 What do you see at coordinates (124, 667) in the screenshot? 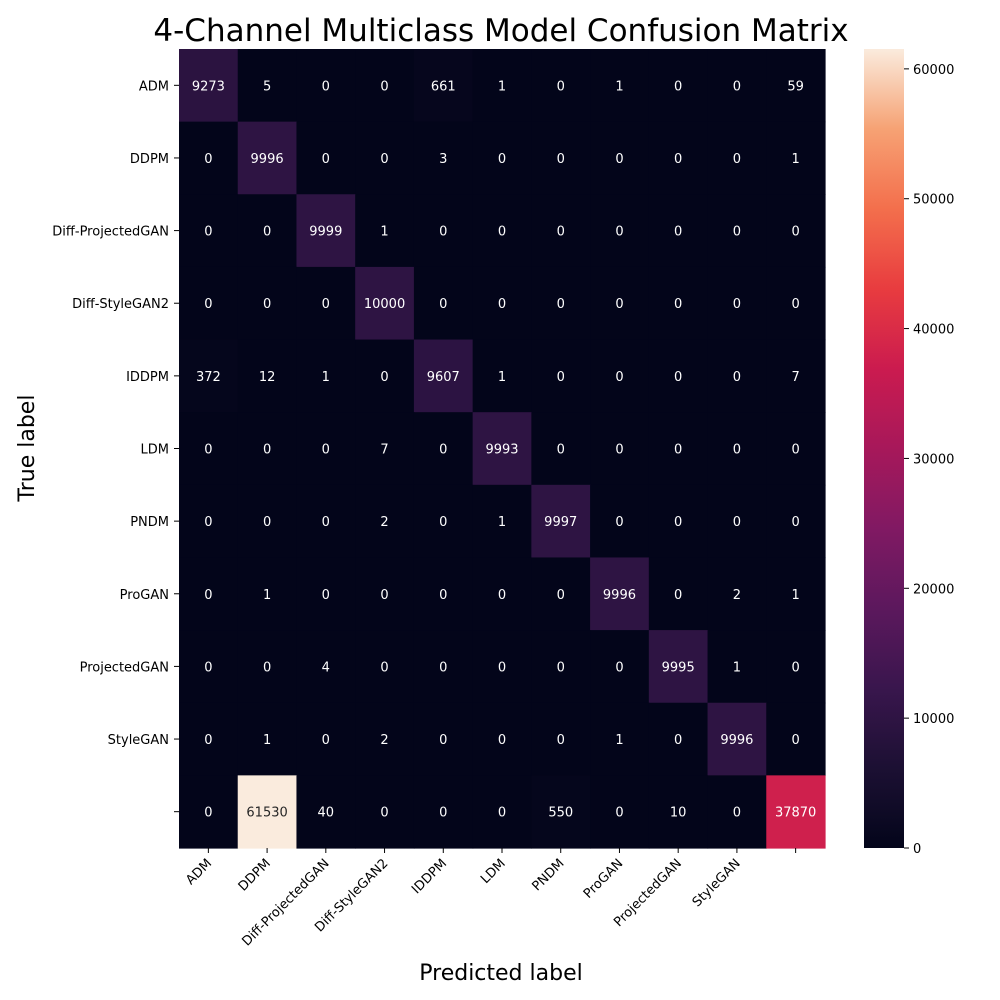
I see `y-tick-label: ProjectedGAN` at bounding box center [124, 667].